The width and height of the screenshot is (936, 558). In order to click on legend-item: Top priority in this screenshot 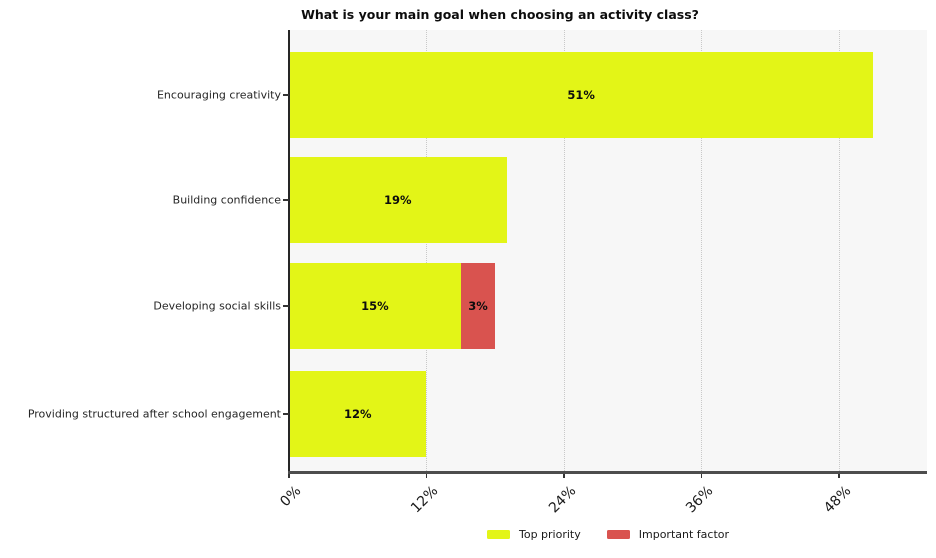, I will do `click(533, 534)`.